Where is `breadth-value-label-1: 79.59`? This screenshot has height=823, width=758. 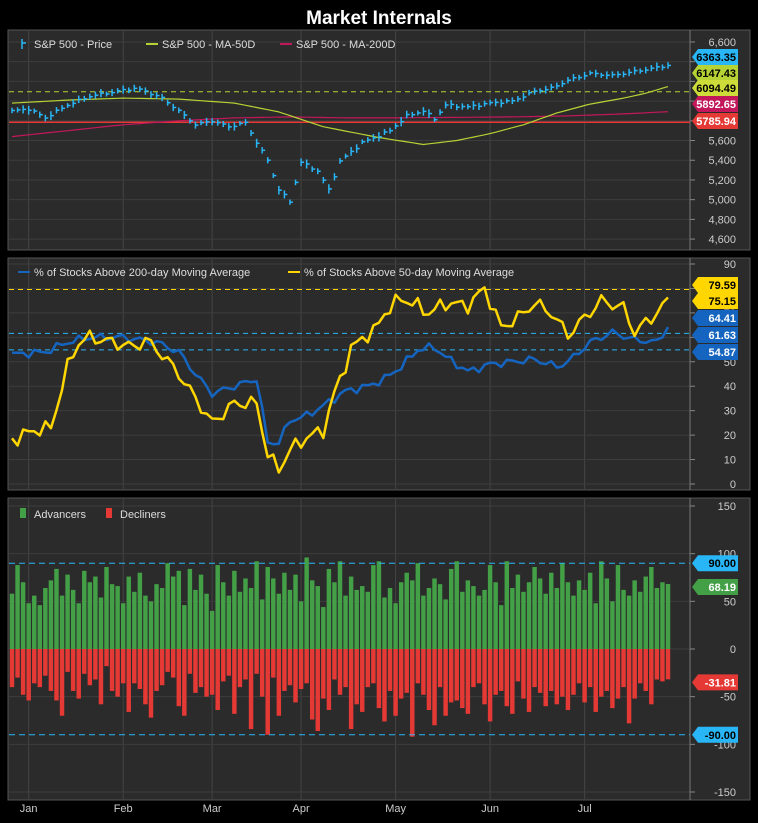 breadth-value-label-1: 79.59 is located at coordinates (722, 286).